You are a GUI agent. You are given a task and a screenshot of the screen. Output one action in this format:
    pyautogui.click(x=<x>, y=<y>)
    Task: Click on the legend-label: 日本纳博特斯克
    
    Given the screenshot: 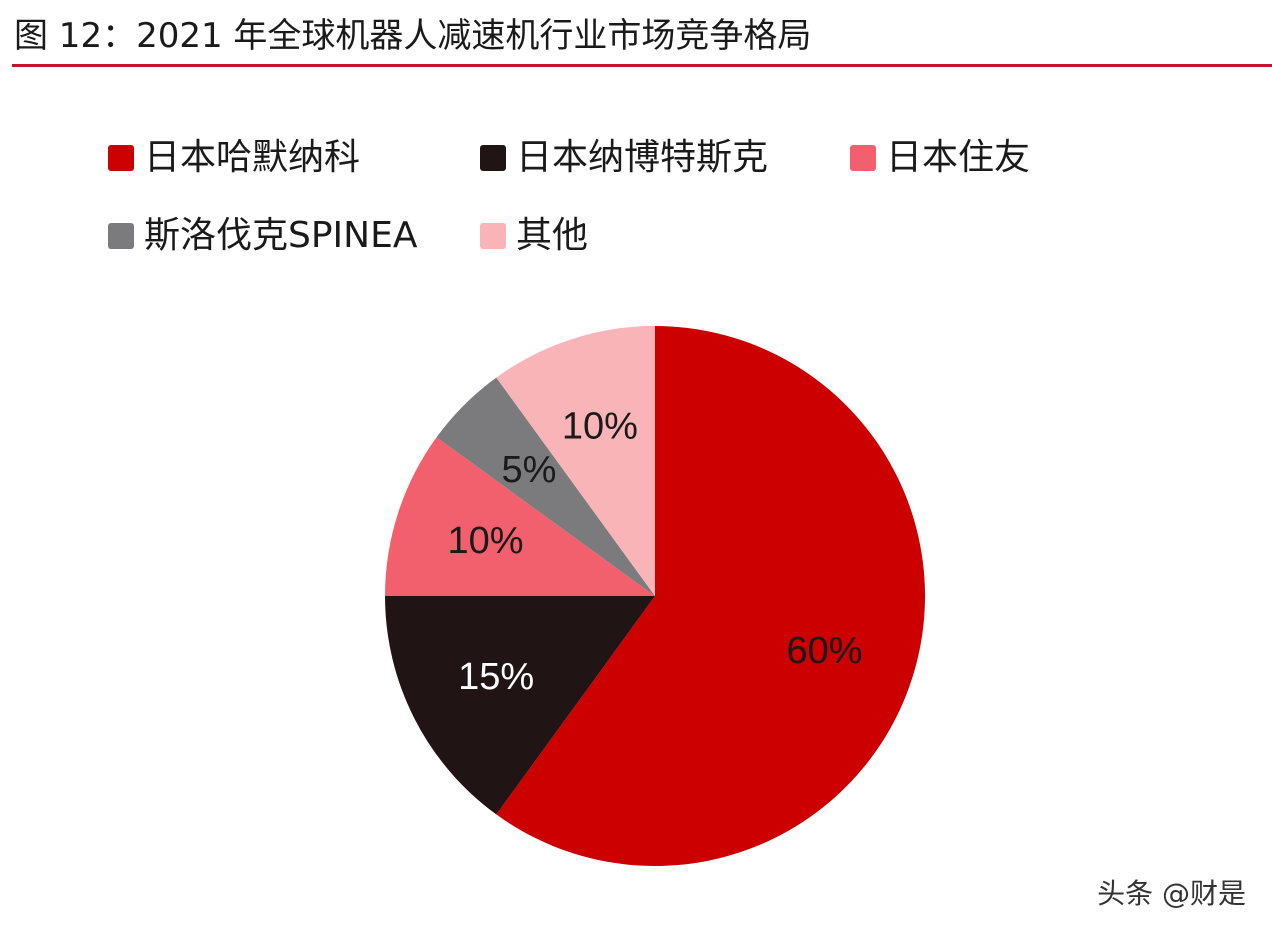 What is the action you would take?
    pyautogui.click(x=642, y=157)
    